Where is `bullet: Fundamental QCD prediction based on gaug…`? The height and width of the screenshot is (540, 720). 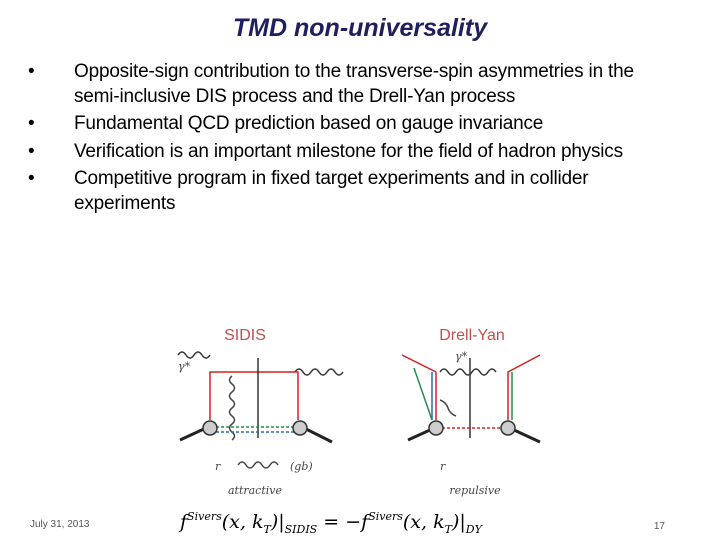
bullet: Fundamental QCD prediction based on gaug… is located at coordinates (350, 124).